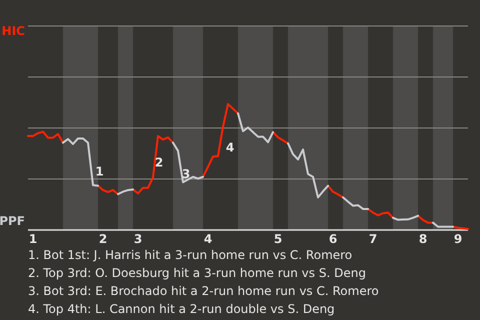 The height and width of the screenshot is (320, 480). Describe the element at coordinates (159, 163) in the screenshot. I see `annotation: 2` at that location.